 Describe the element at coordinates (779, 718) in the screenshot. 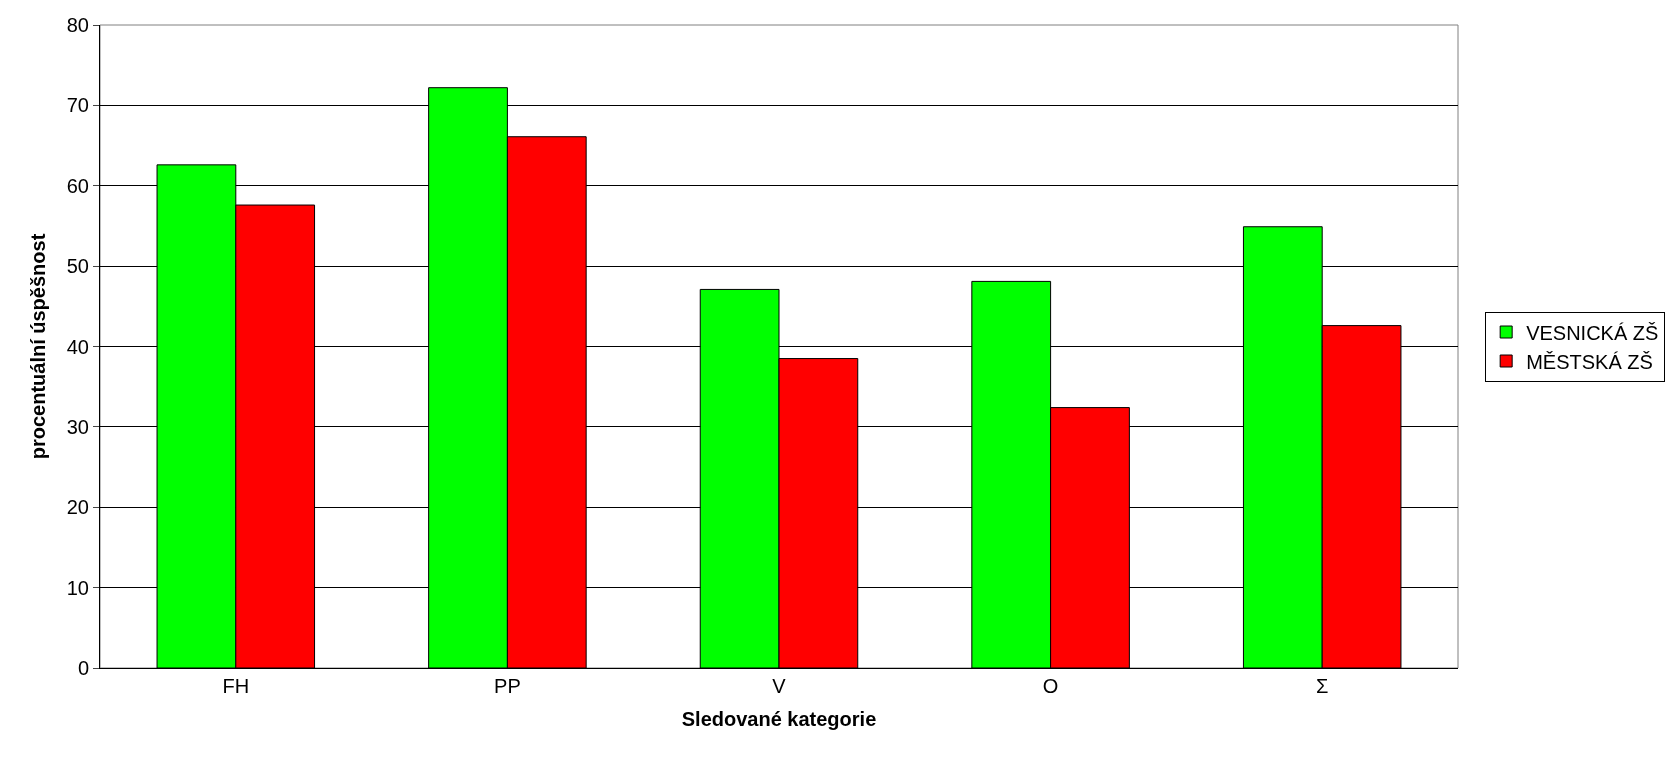

I see `x-axis-title: Sledované kategorie` at that location.